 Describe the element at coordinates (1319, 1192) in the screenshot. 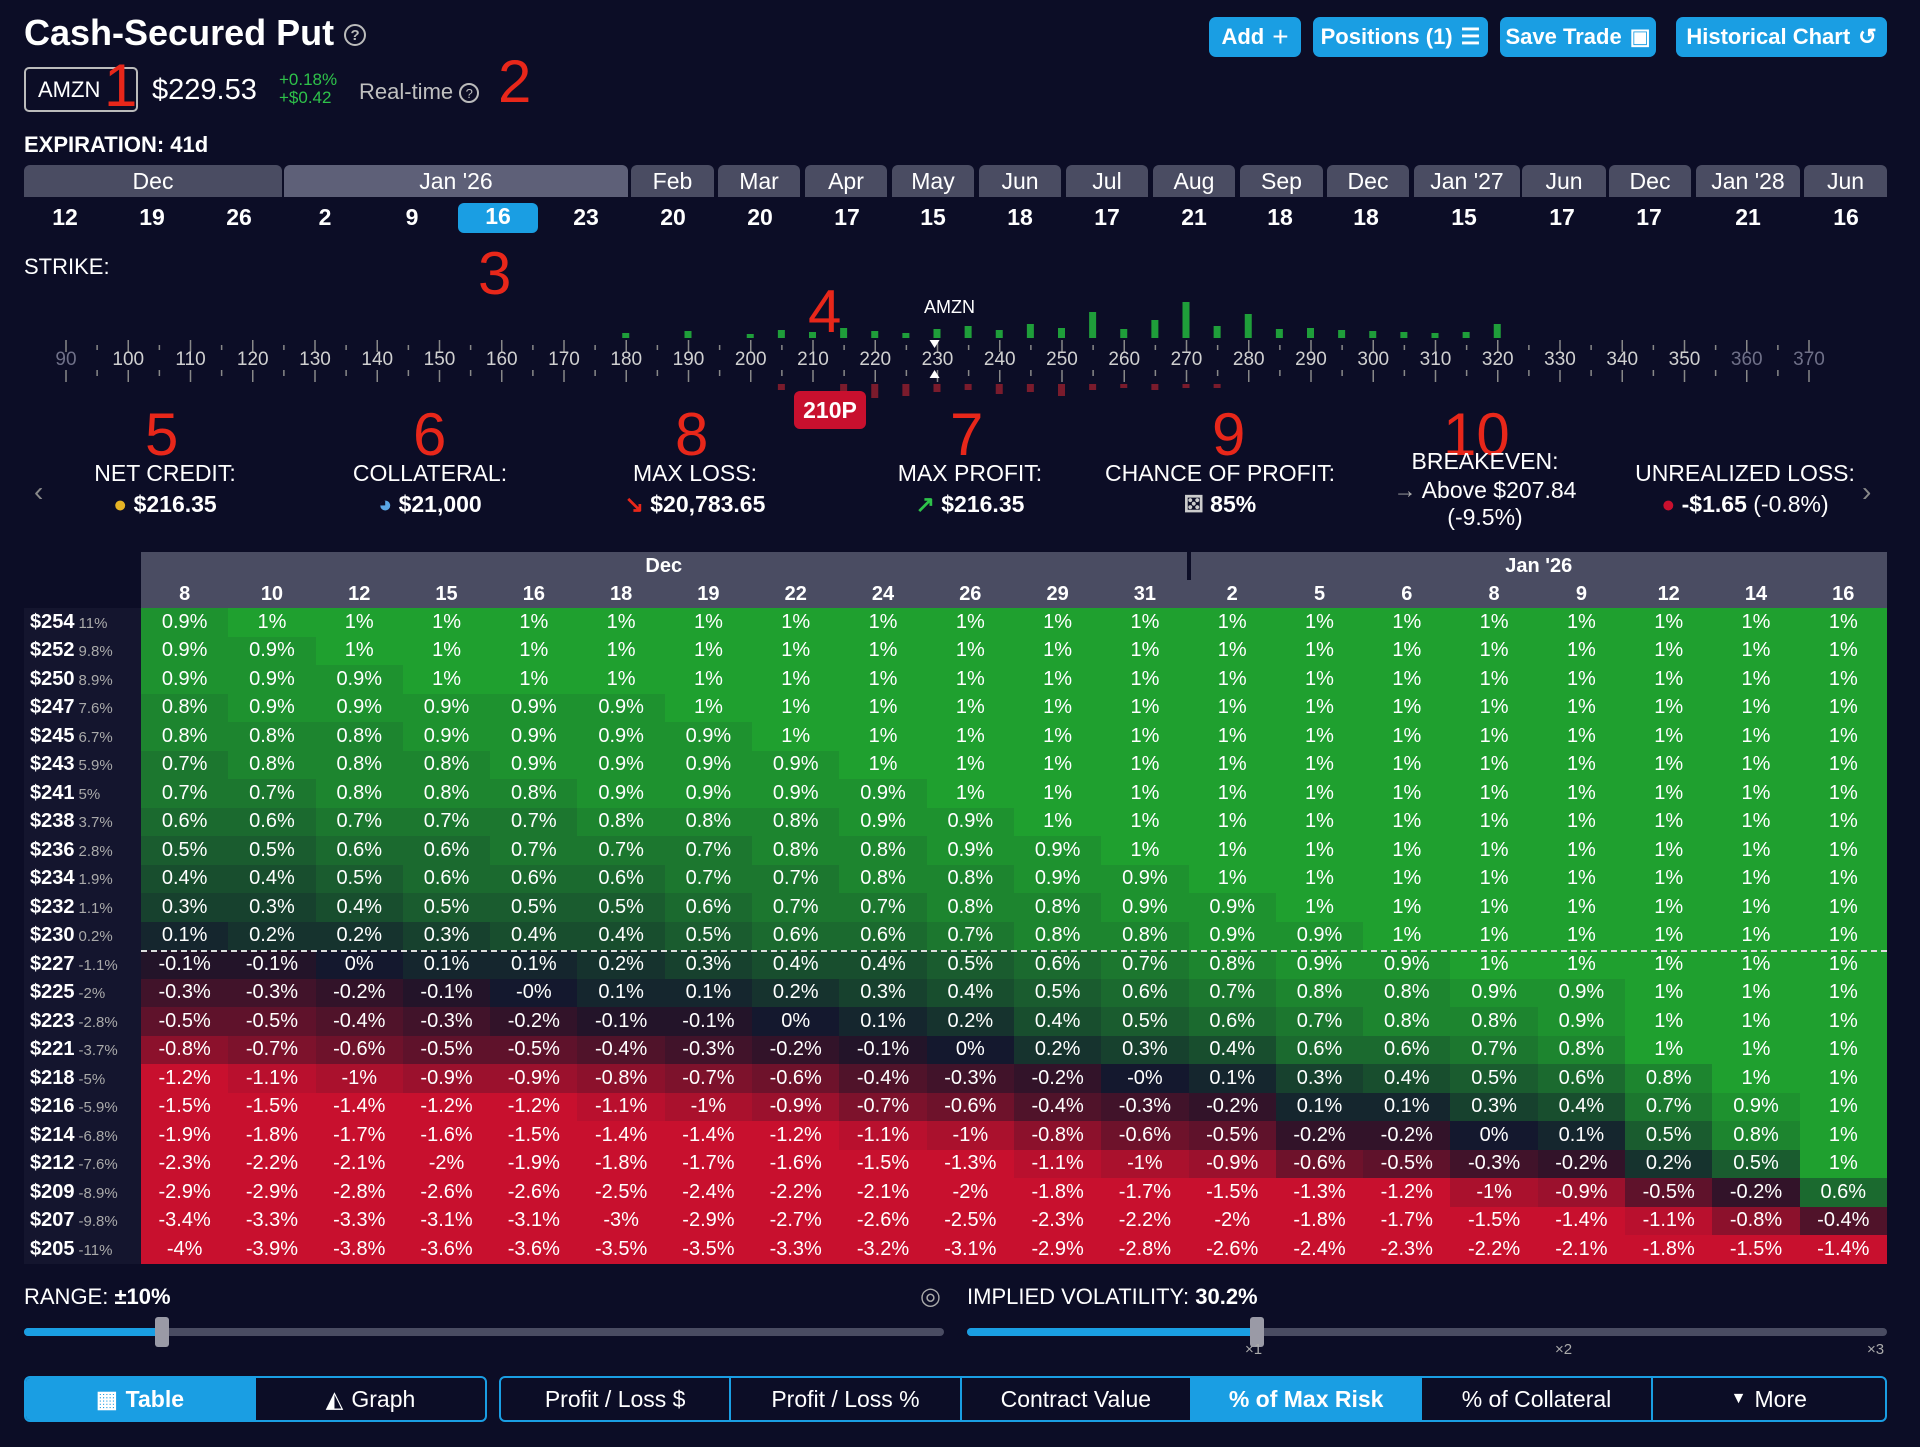

I see `table-cell: -1.3%` at that location.